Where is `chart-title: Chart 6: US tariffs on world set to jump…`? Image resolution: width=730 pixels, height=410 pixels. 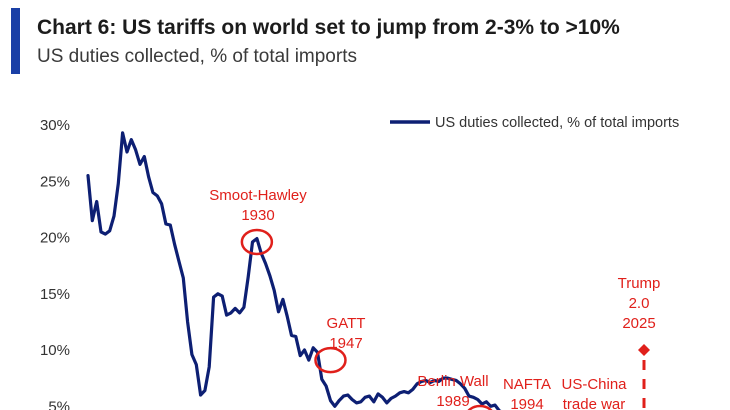
chart-title: Chart 6: US tariffs on world set to jump… is located at coordinates (328, 27).